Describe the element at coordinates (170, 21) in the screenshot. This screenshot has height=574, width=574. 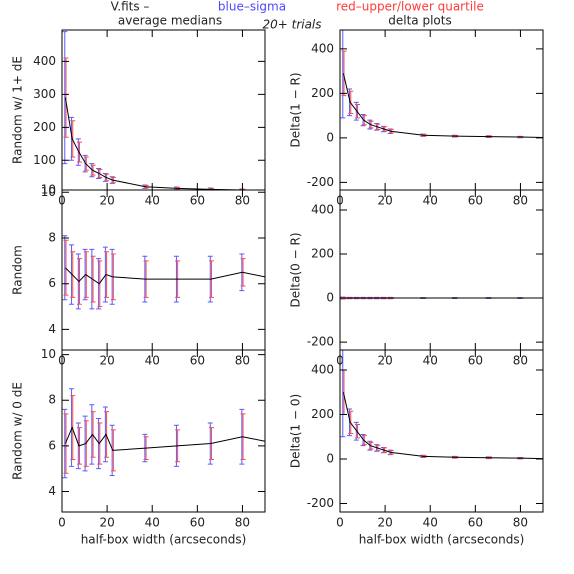
I see `left-title: average medians` at that location.